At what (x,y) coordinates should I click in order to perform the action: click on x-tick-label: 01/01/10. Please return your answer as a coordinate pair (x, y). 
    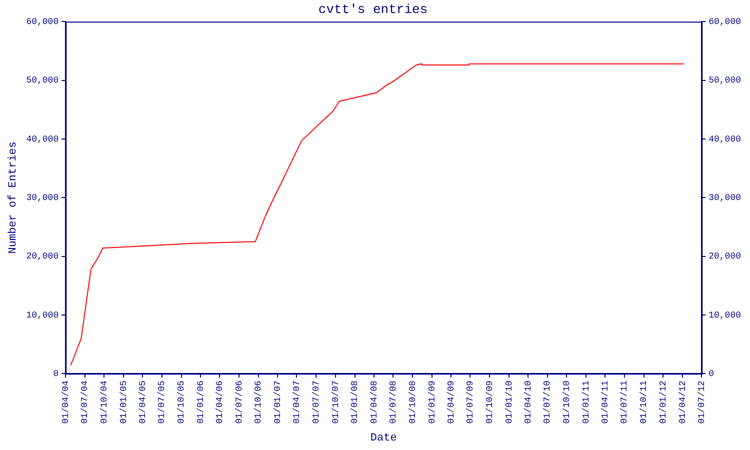
    Looking at the image, I should click on (509, 402).